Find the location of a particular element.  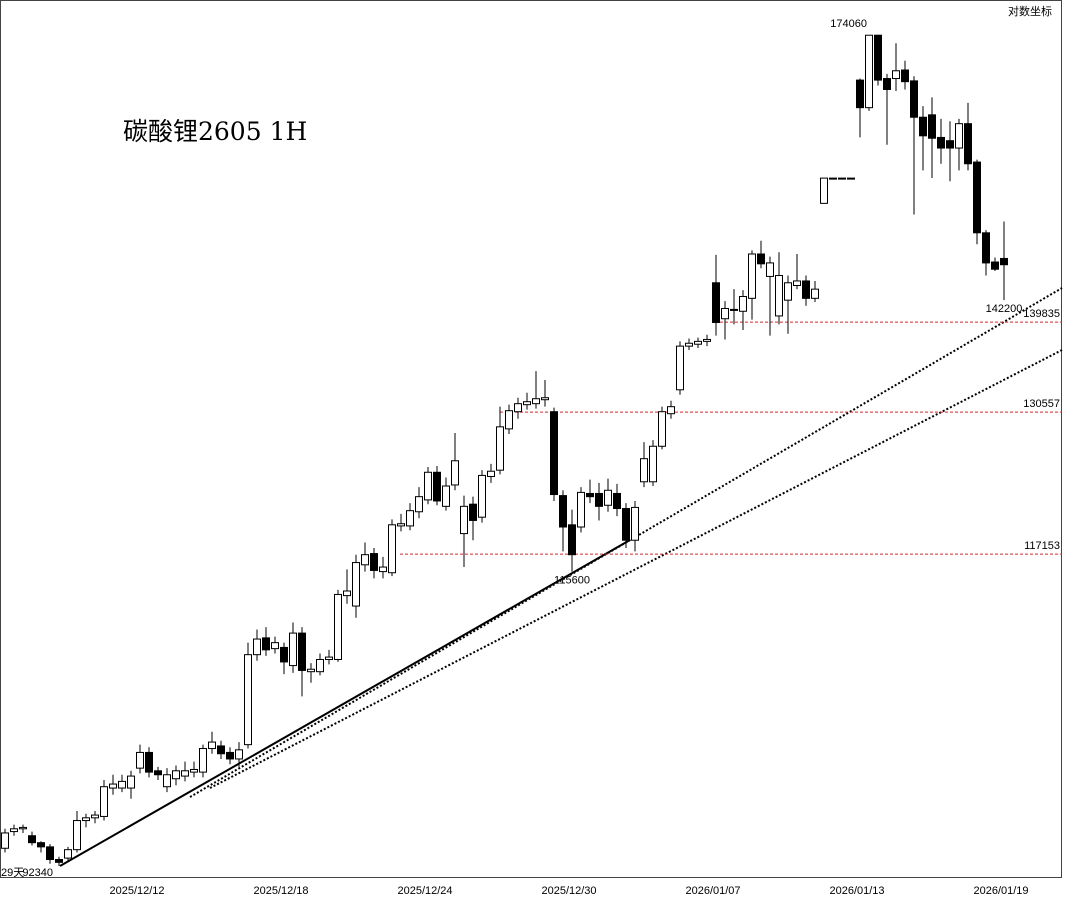

level-label: 139835 is located at coordinates (1041, 314).